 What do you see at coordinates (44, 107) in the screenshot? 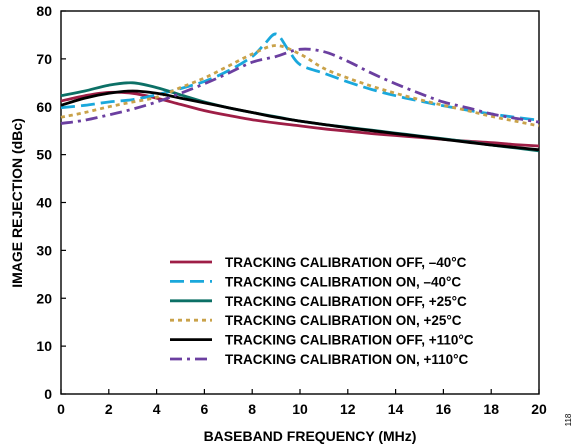
I see `y-tick-label: 60` at bounding box center [44, 107].